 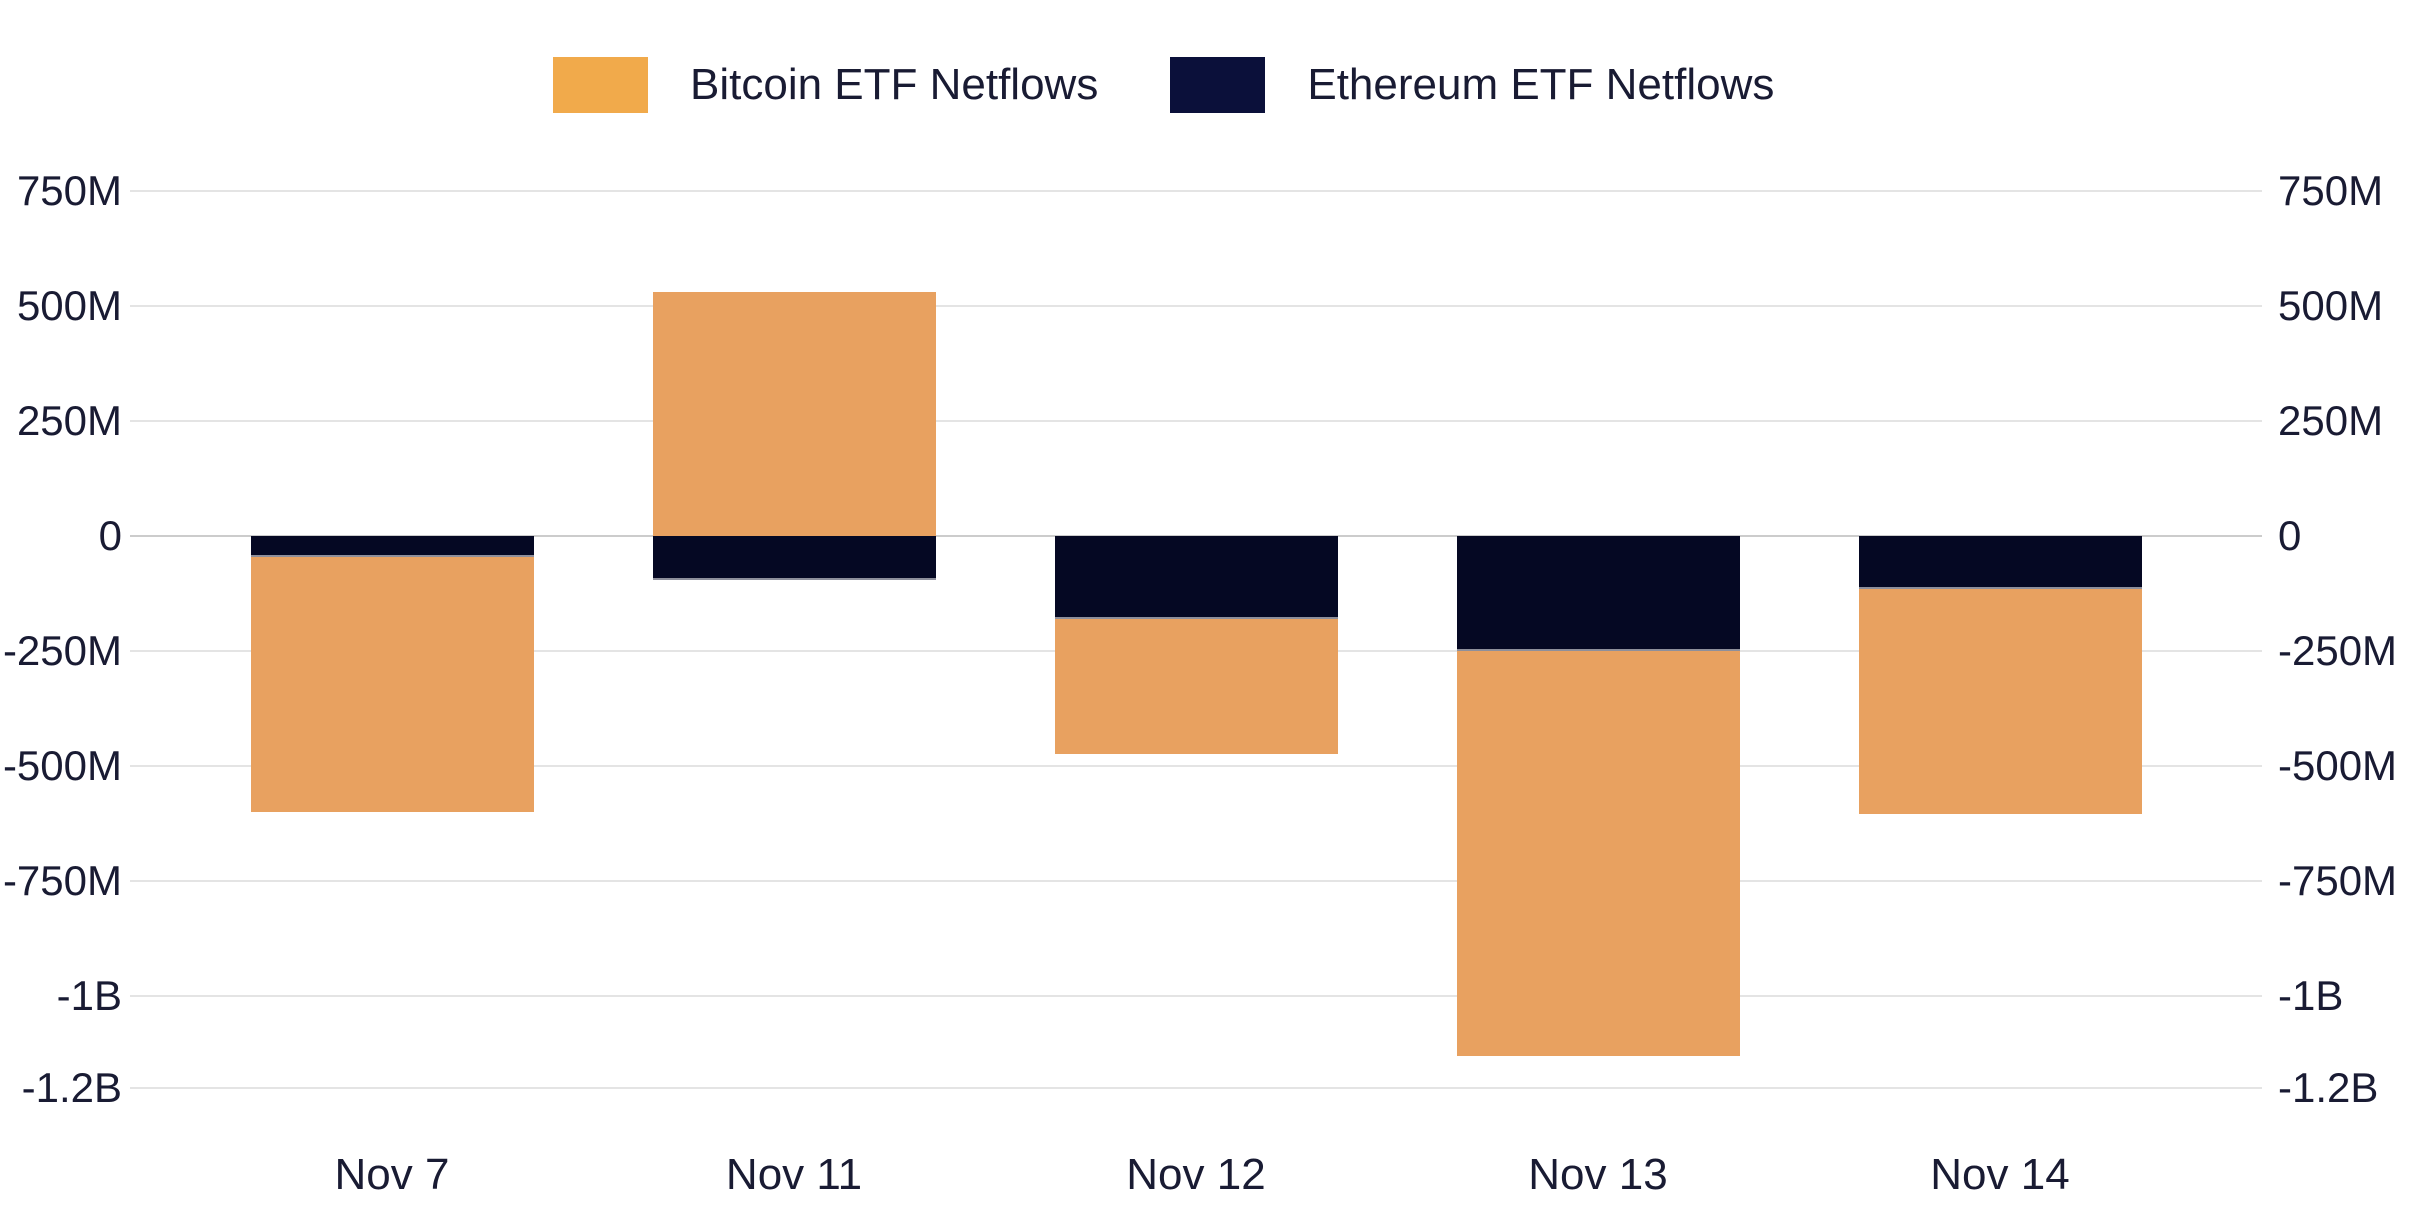 What do you see at coordinates (62, 765) in the screenshot?
I see `y-tick-label-left: -500M` at bounding box center [62, 765].